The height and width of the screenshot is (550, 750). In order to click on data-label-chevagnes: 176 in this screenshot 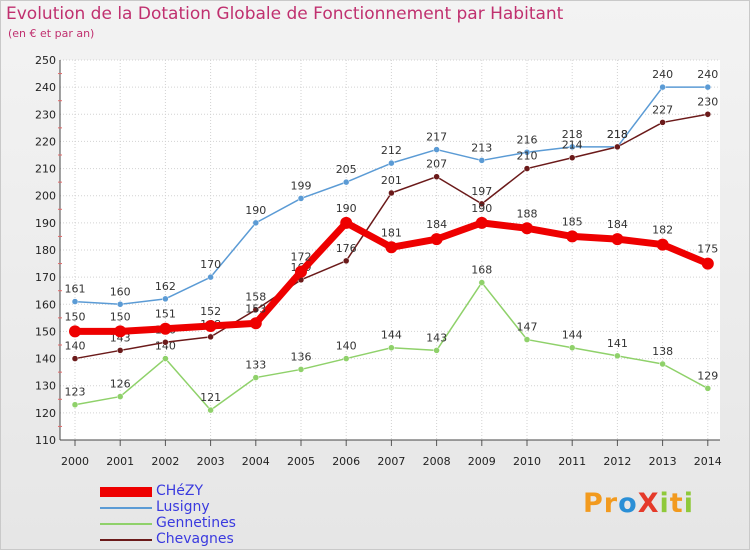, I will do `click(346, 248)`.